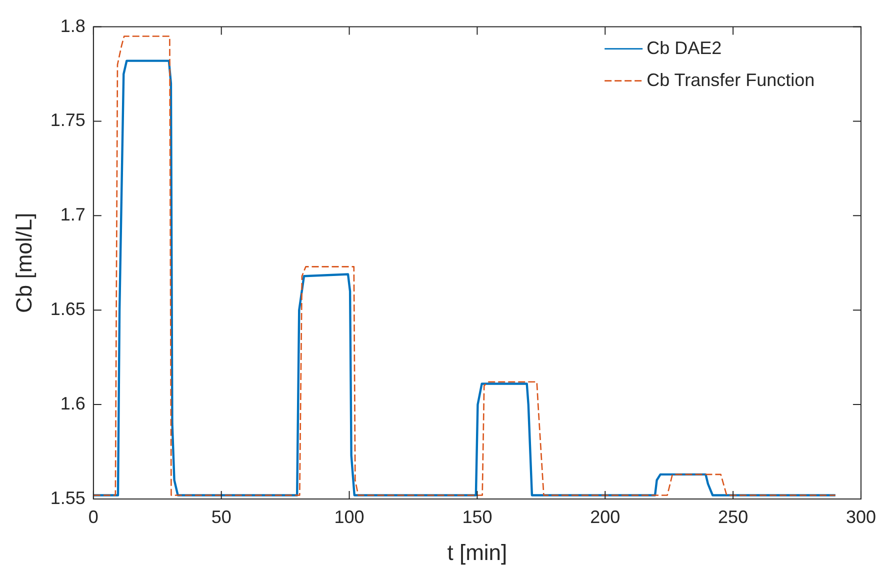 This screenshot has height=579, width=892. What do you see at coordinates (733, 516) in the screenshot?
I see `x-tick-label: 250` at bounding box center [733, 516].